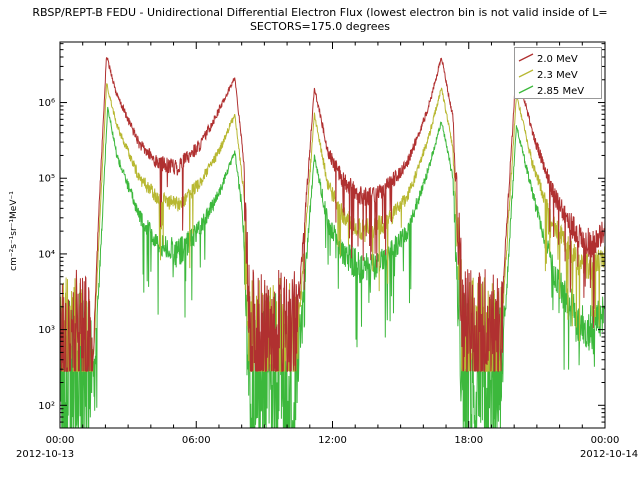 This screenshot has width=640, height=480. I want to click on y-tick-label: 10⁶, so click(46, 103).